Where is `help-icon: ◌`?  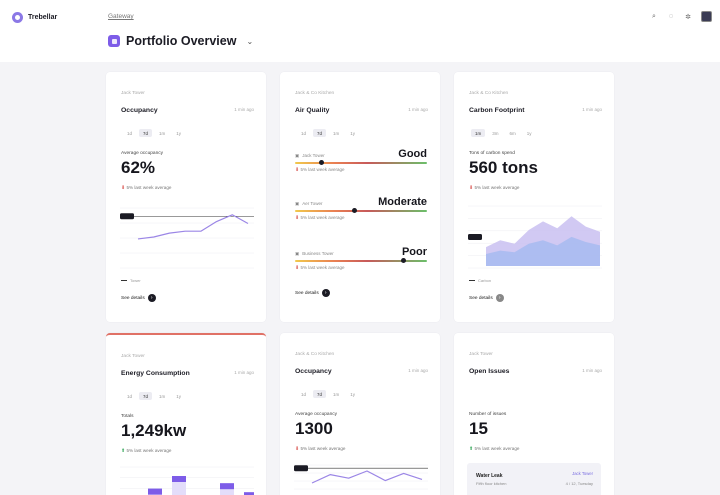
help-icon: ◌ is located at coordinates (671, 16).